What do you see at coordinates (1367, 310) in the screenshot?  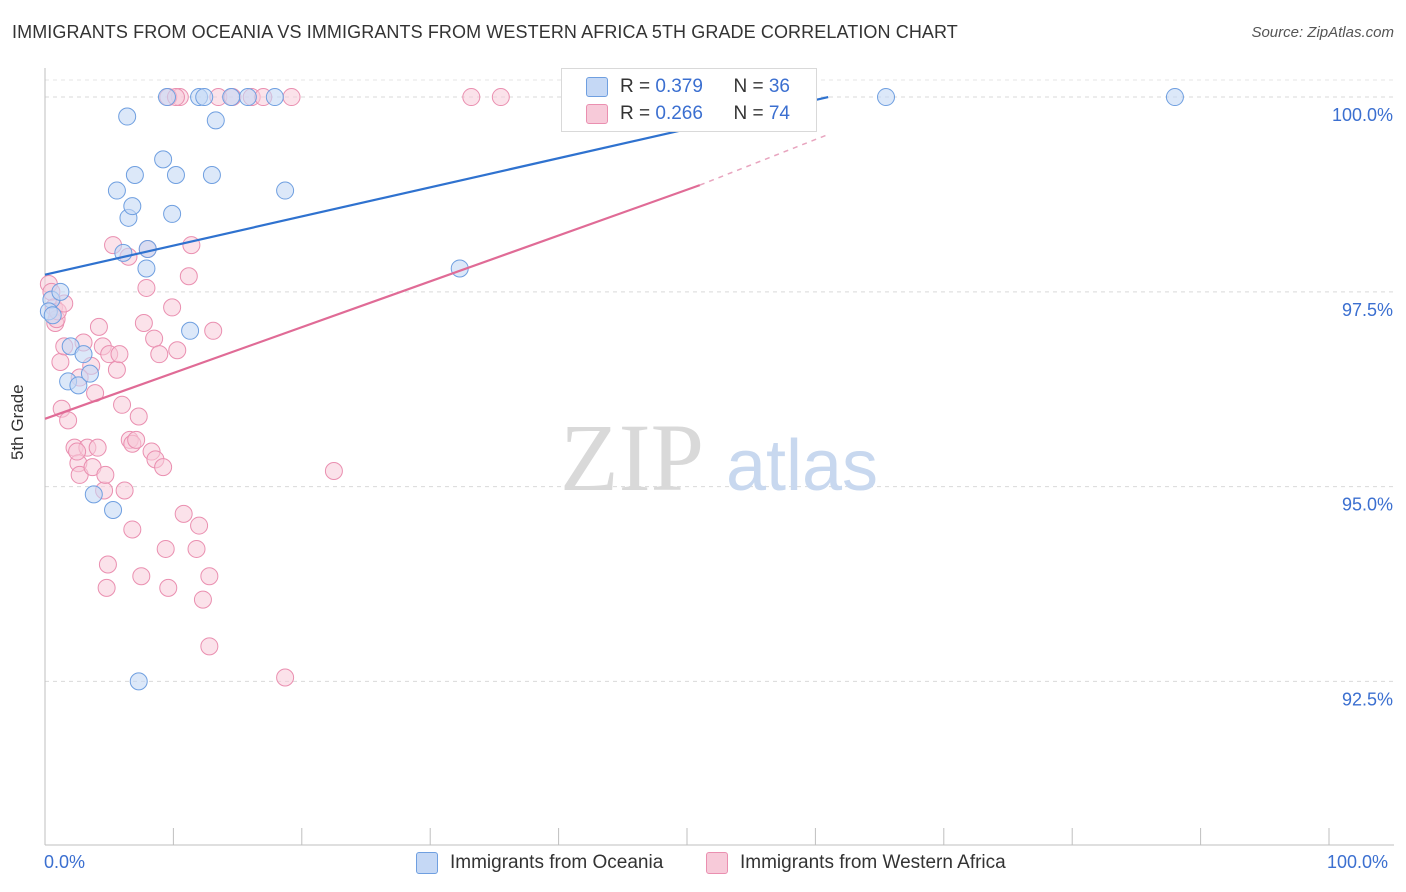 I see `y-tick-label: 97.5%` at bounding box center [1367, 310].